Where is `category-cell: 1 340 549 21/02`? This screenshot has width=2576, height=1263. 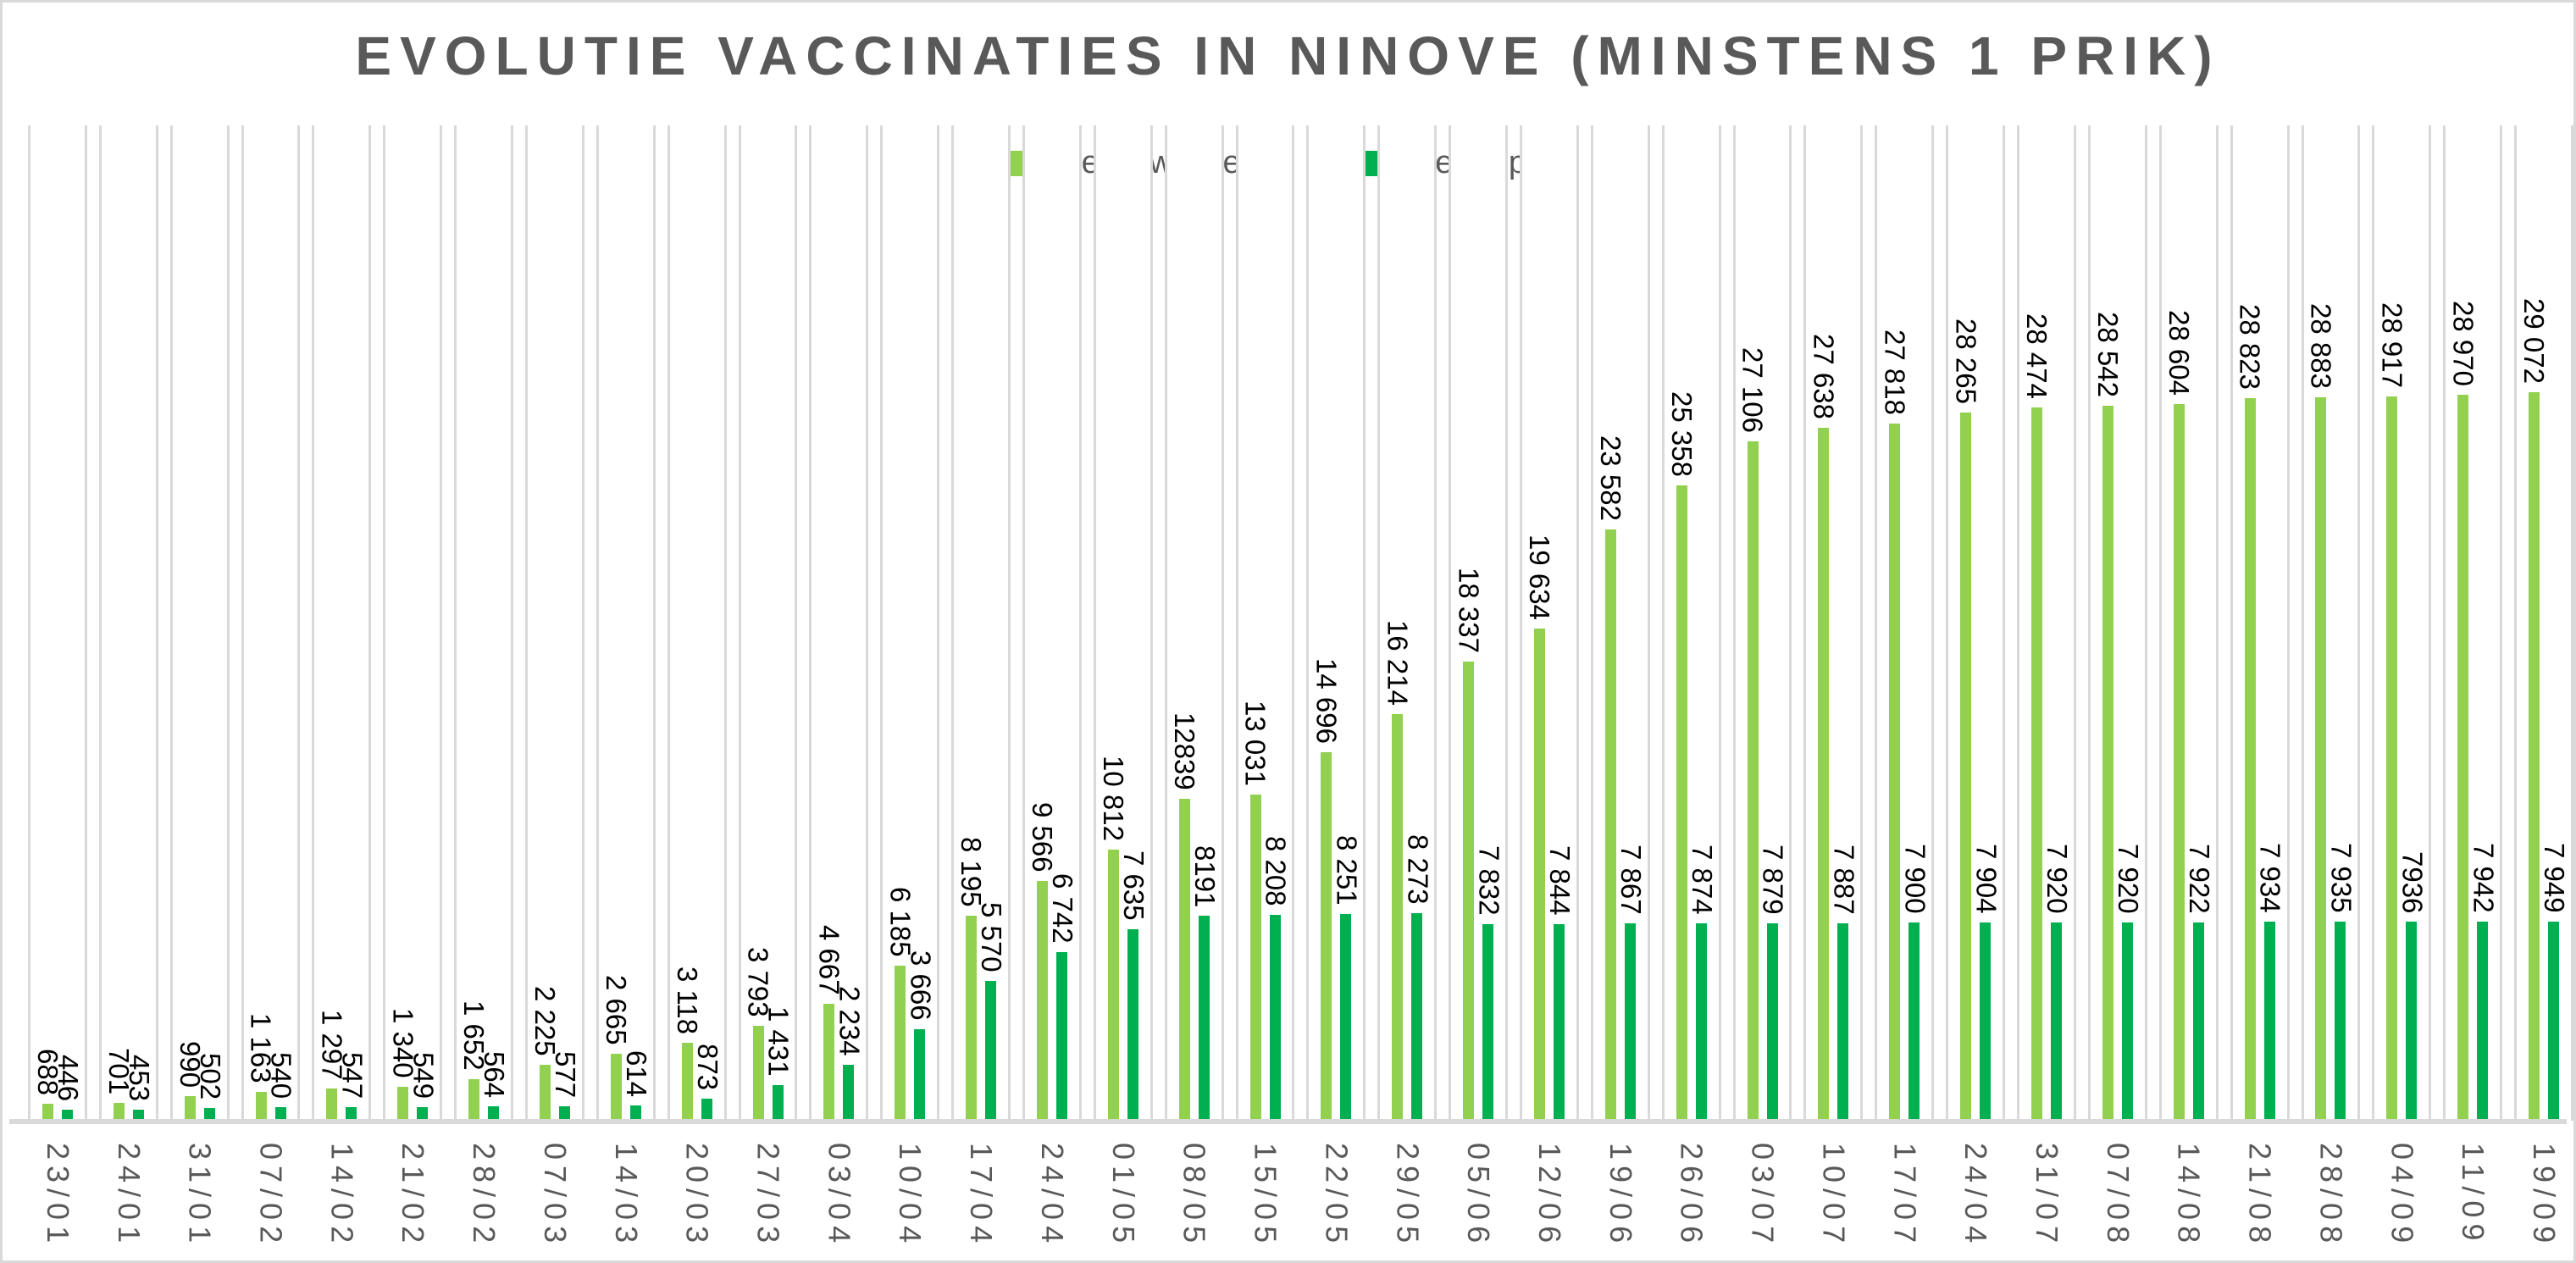 category-cell: 1 340 549 21/02 is located at coordinates (413, 687).